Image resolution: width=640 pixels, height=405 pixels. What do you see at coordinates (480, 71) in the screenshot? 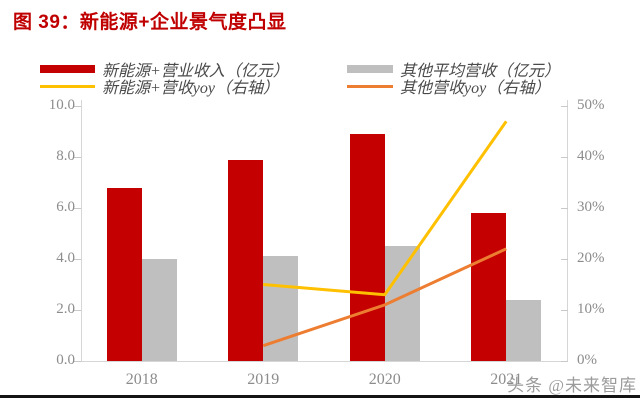
I see `legend-label: 其他平均营收（亿元）` at bounding box center [480, 71].